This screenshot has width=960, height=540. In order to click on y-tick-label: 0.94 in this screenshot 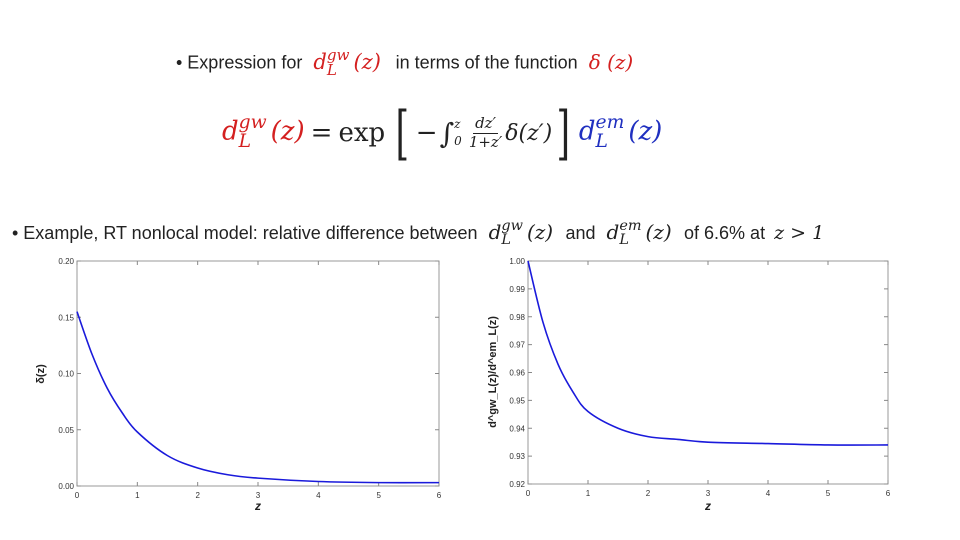, I will do `click(517, 428)`.